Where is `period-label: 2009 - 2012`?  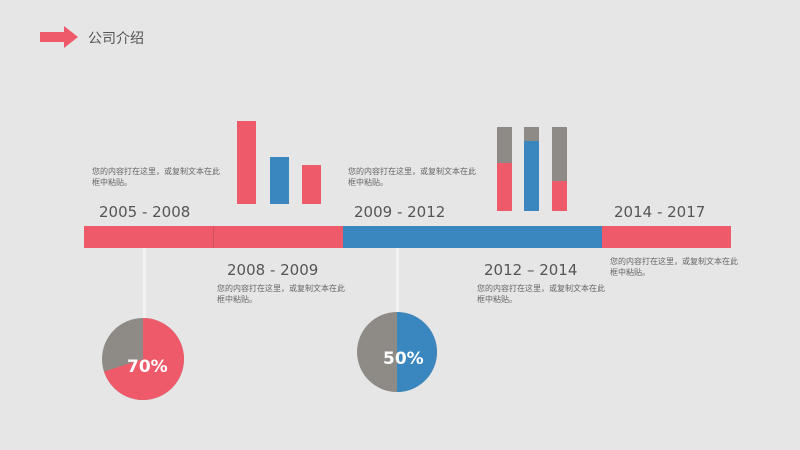
period-label: 2009 - 2012 is located at coordinates (400, 212).